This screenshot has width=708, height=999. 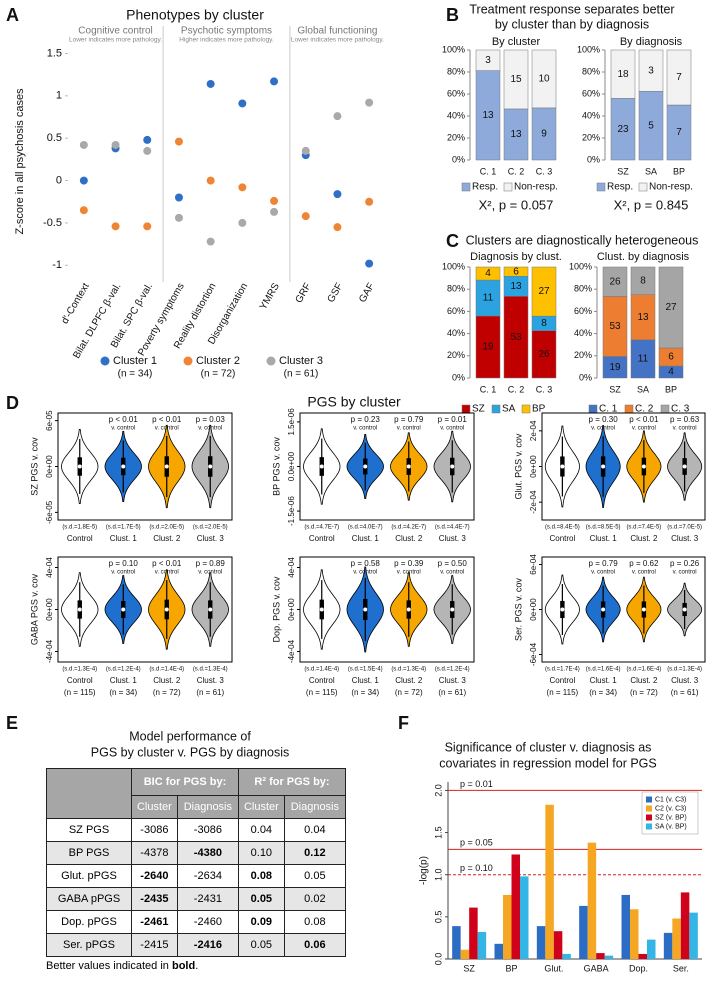 What do you see at coordinates (291, 511) in the screenshot?
I see `y-tick-label: -1.5e-06` at bounding box center [291, 511].